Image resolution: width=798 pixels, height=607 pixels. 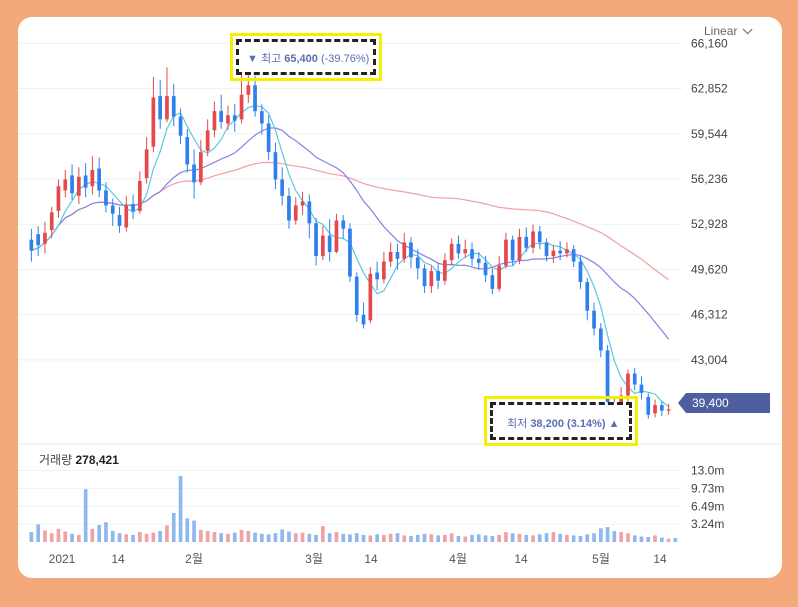 I want to click on low-label: 최저, so click(x=517, y=424).